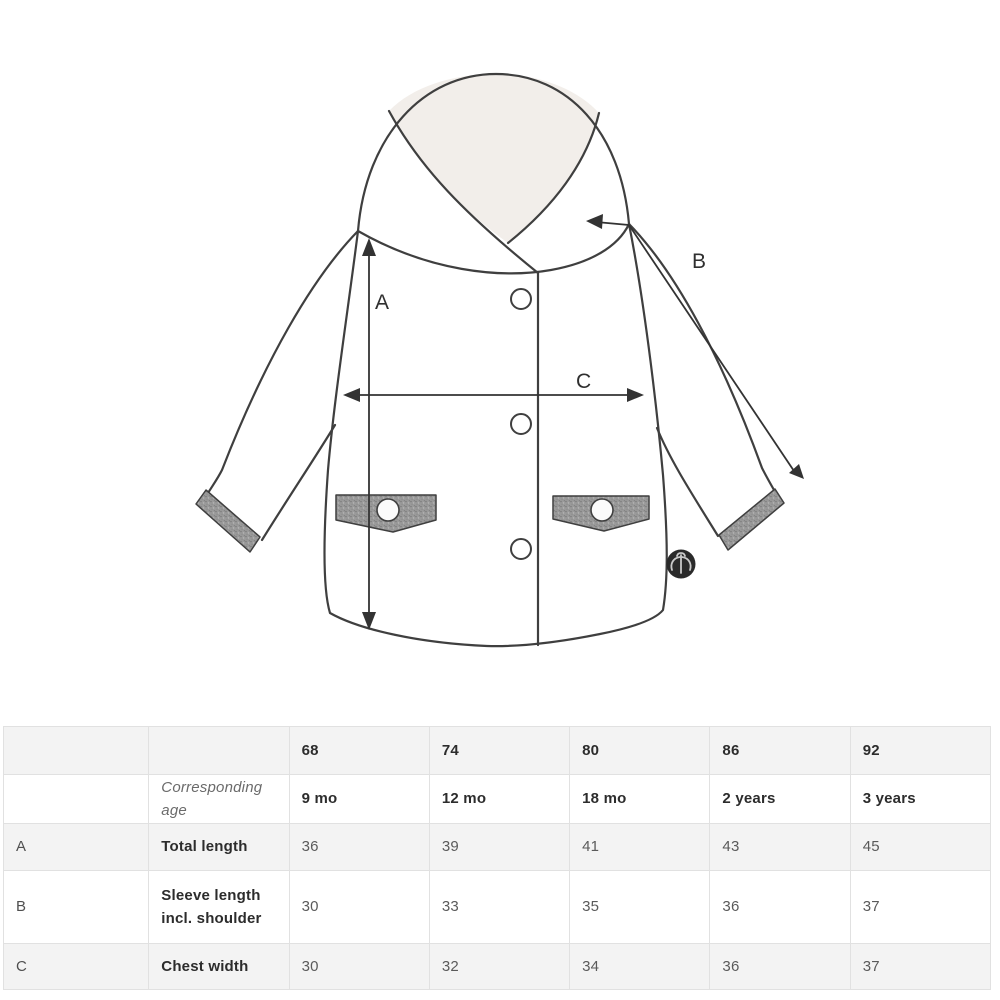 The height and width of the screenshot is (1000, 1000). Describe the element at coordinates (493, 248) in the screenshot. I see `collar-neckline` at that location.